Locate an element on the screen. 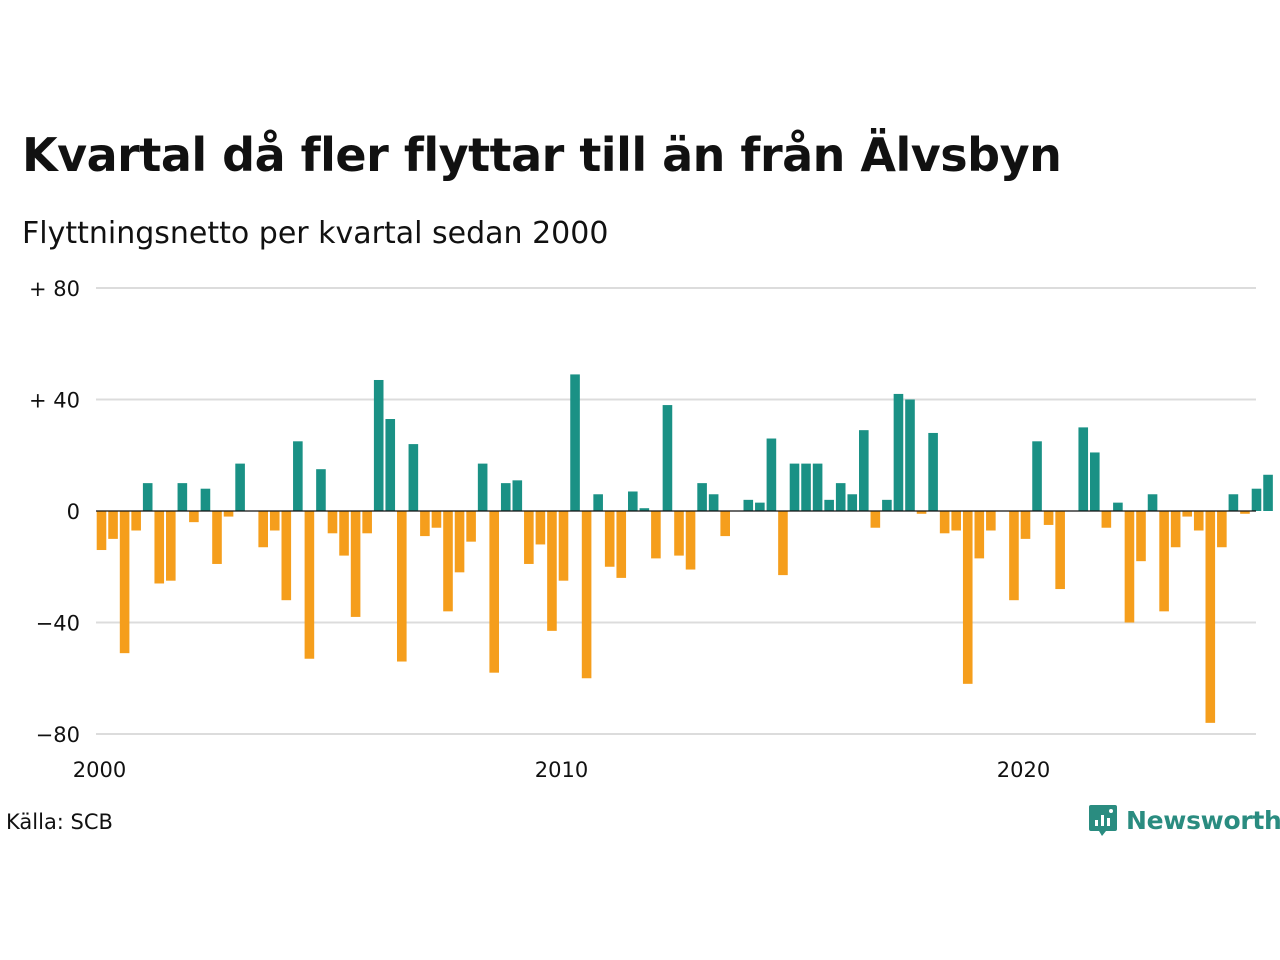 The width and height of the screenshot is (1280, 960). y-tick-label: + 40 is located at coordinates (54, 401).